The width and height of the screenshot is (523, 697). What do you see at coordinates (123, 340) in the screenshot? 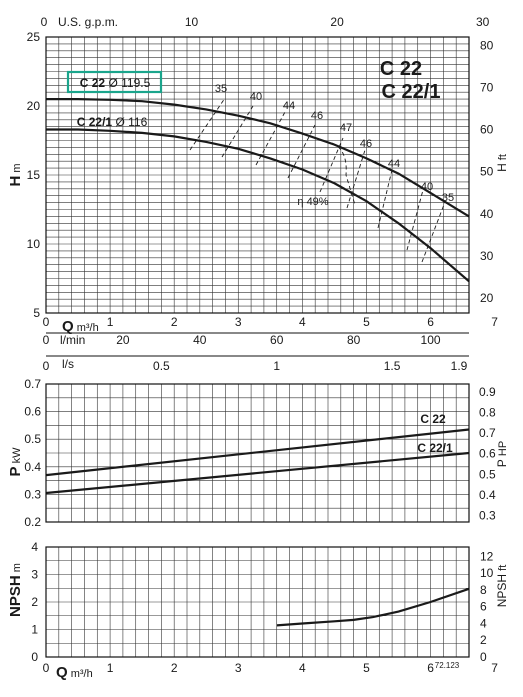
I see `lmin-tick: 20` at bounding box center [123, 340].